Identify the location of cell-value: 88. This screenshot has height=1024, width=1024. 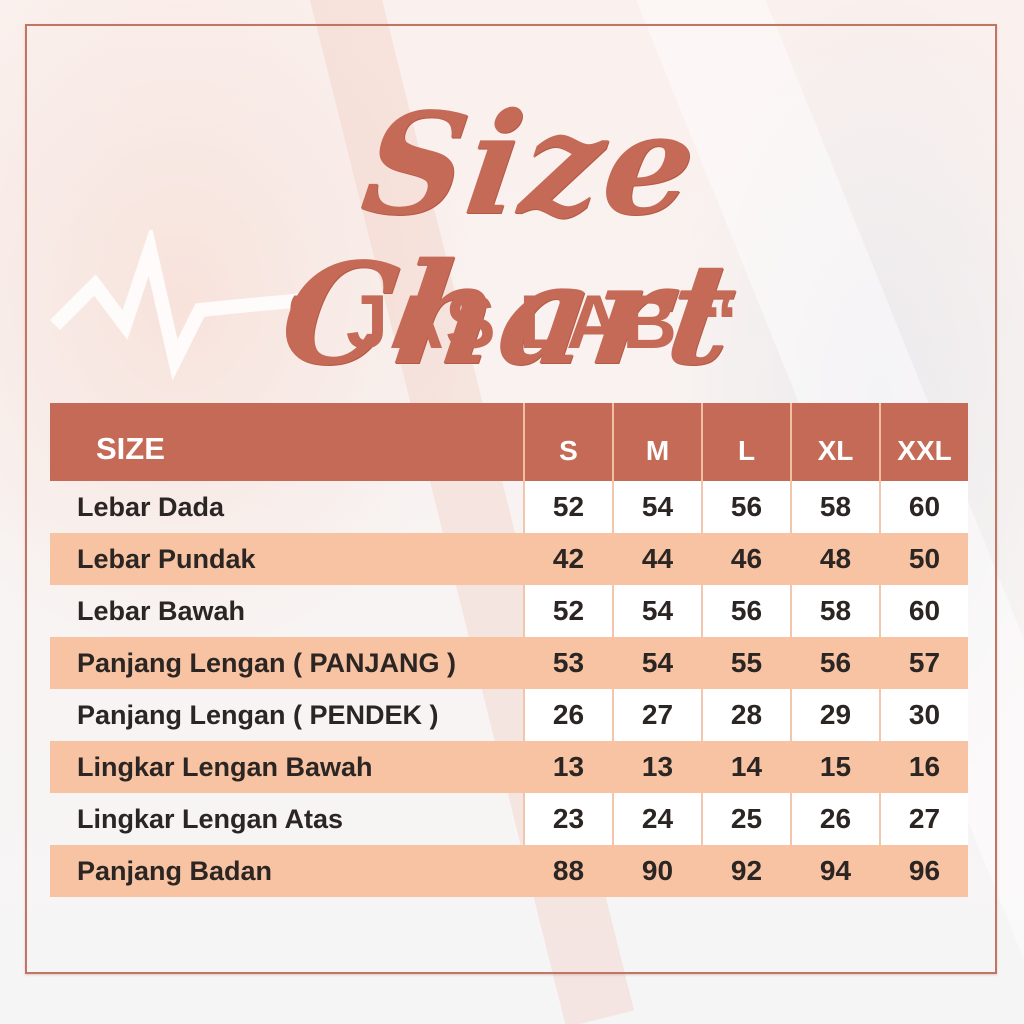
(567, 871).